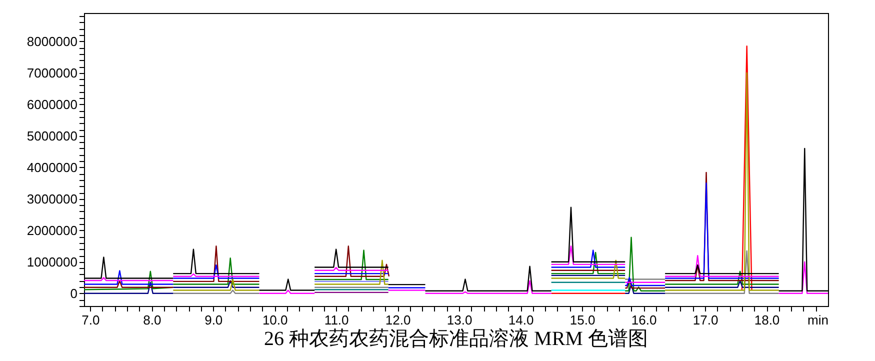 This screenshot has height=361, width=875. I want to click on y-tick-label: 8000000, so click(52, 41).